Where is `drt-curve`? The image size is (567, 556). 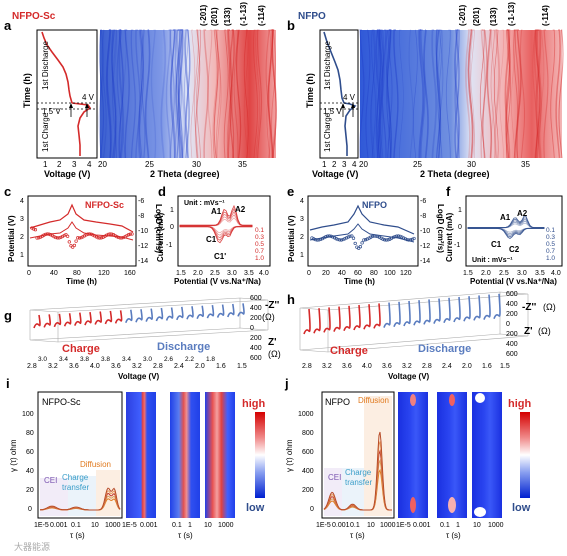
drt-curve is located at coordinates (80, 499).